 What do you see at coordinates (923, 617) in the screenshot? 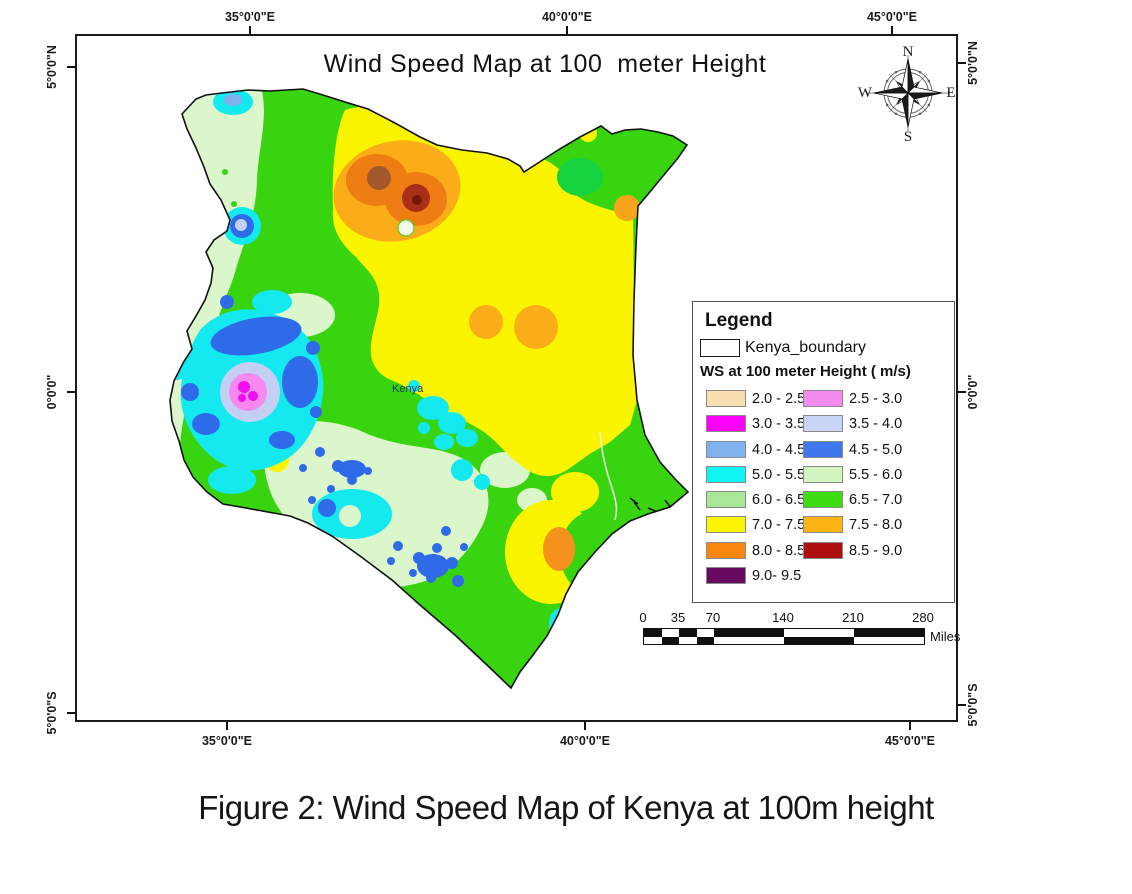
I see `scalebar-number: 280` at bounding box center [923, 617].